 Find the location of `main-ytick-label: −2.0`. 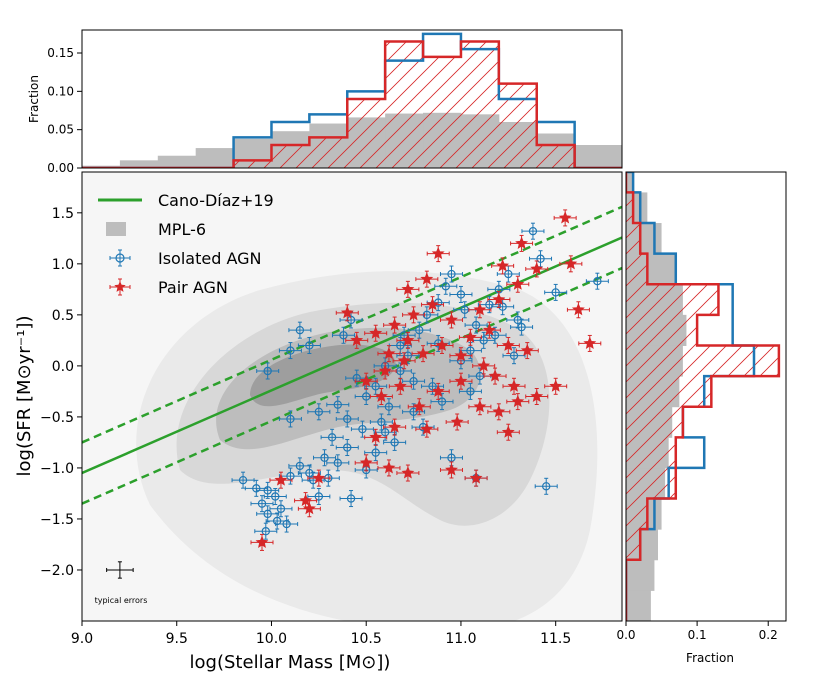

main-ytick-label: −2.0 is located at coordinates (57, 571).